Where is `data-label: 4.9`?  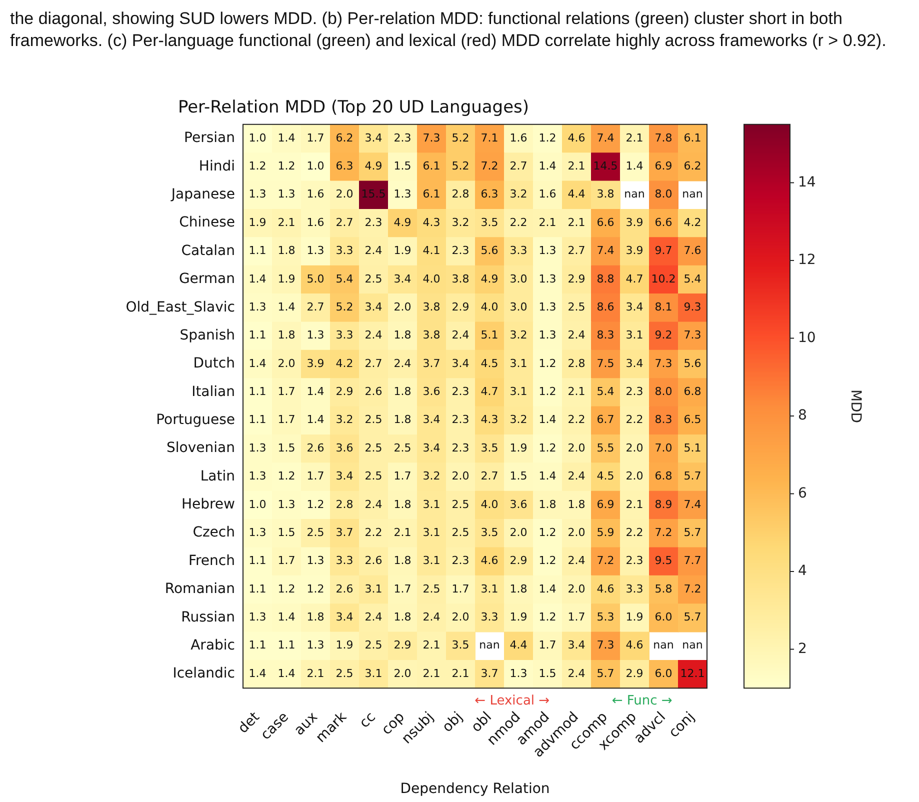
data-label: 4.9 is located at coordinates (403, 222).